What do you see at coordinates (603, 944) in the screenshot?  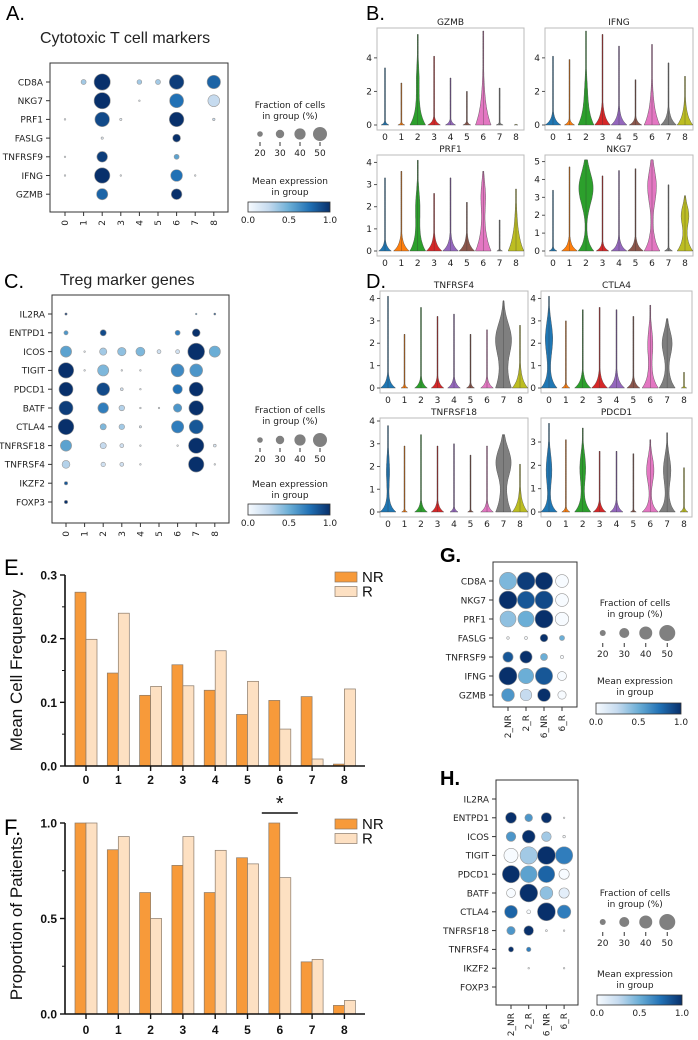 I see `size-legend-label: 20` at bounding box center [603, 944].